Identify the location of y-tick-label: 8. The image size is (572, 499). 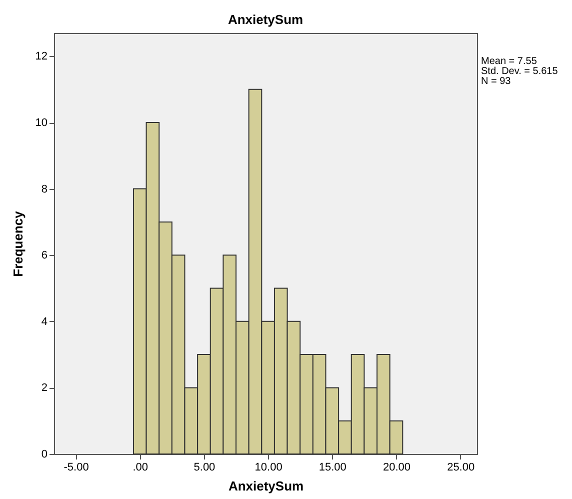
(44, 189).